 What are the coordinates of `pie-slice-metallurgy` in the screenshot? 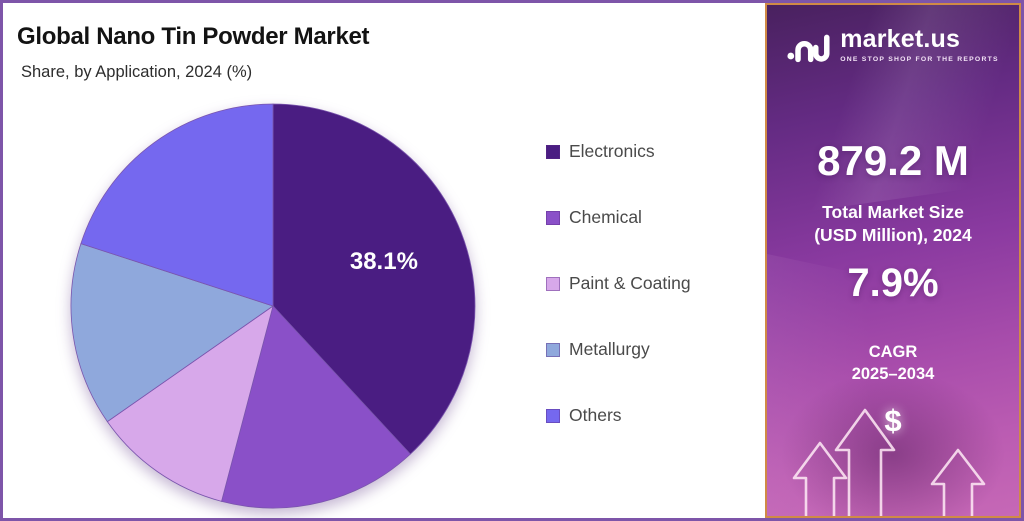 It's located at (172, 333).